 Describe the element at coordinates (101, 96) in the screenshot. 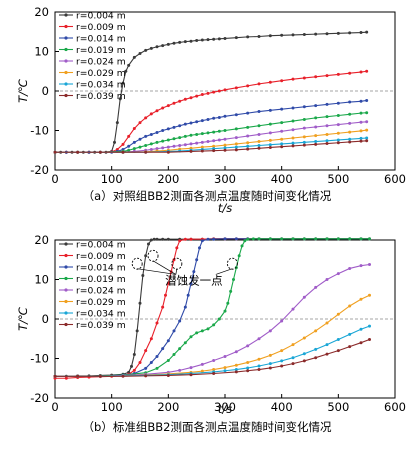

I see `legend-label: r=0.039 m` at that location.